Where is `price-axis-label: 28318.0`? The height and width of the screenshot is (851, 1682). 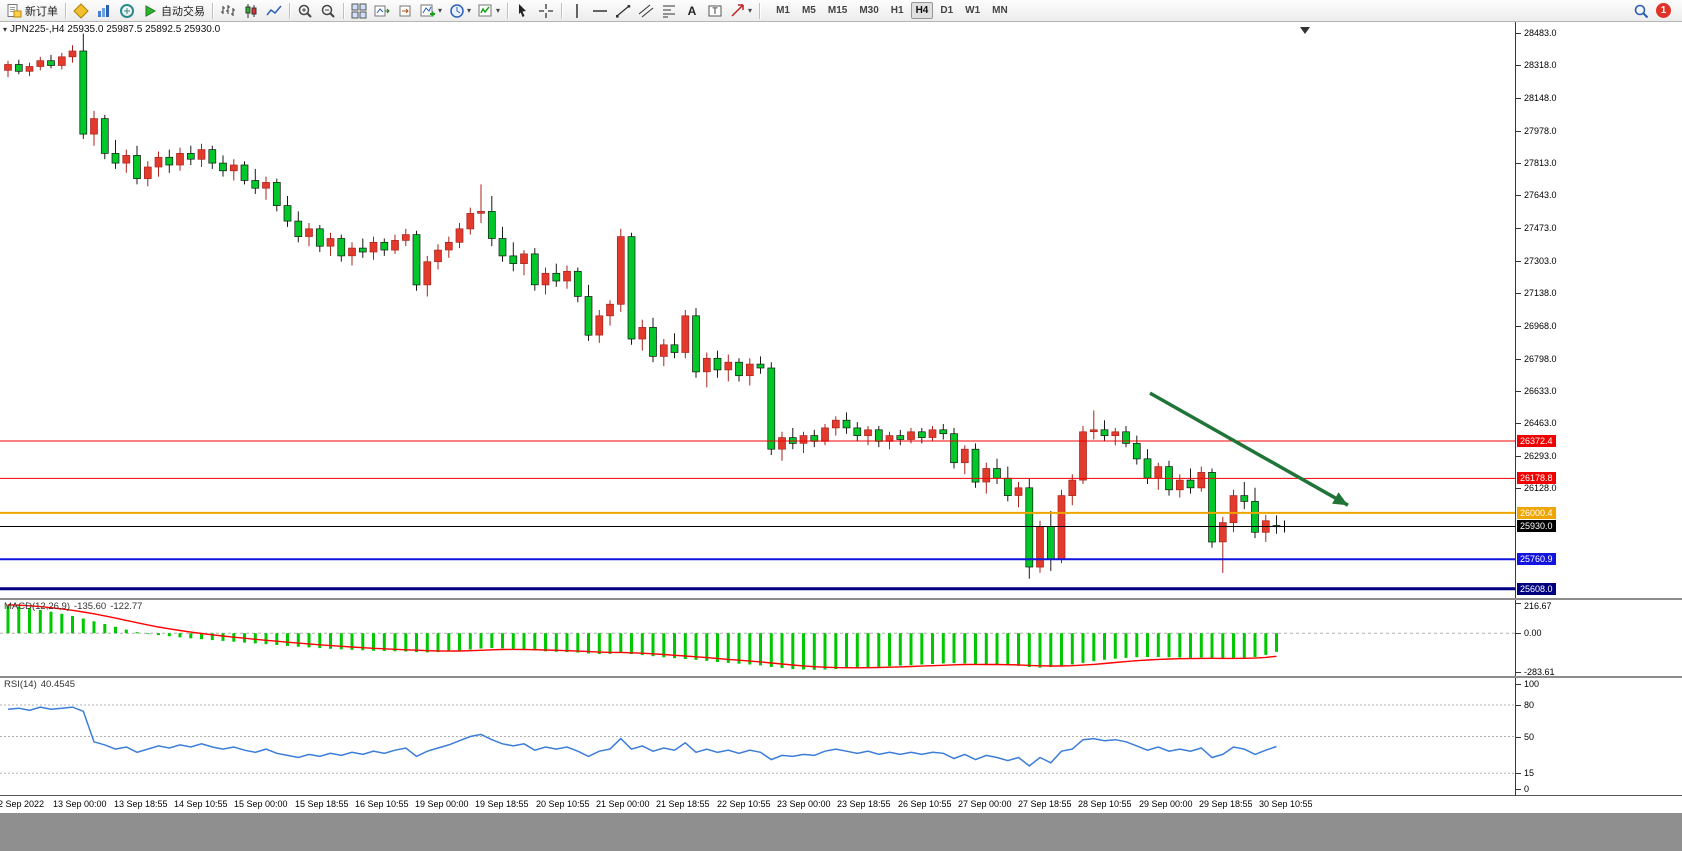 price-axis-label: 28318.0 is located at coordinates (1540, 65).